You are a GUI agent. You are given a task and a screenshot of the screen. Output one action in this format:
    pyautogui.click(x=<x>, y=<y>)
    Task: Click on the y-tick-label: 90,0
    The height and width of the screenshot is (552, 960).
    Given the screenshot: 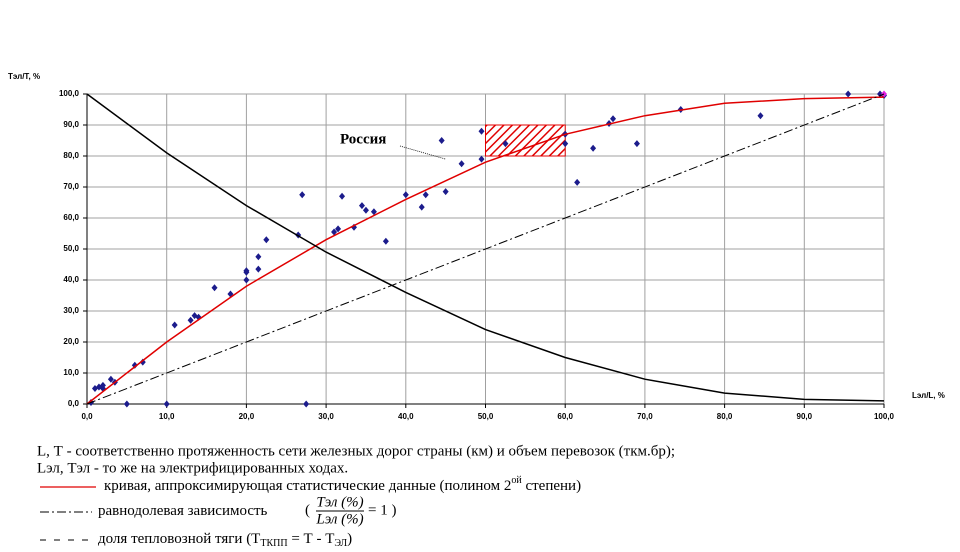 What is the action you would take?
    pyautogui.click(x=71, y=124)
    